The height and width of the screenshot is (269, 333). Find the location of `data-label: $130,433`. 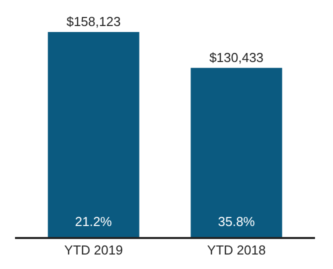

data-label: $130,433 is located at coordinates (236, 57).